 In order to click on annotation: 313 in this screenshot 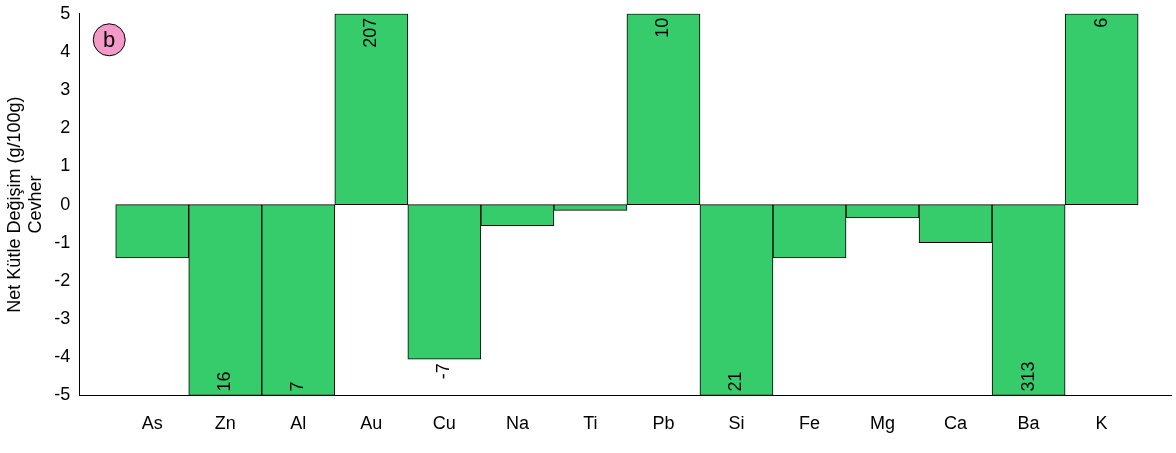, I will do `click(1027, 376)`.